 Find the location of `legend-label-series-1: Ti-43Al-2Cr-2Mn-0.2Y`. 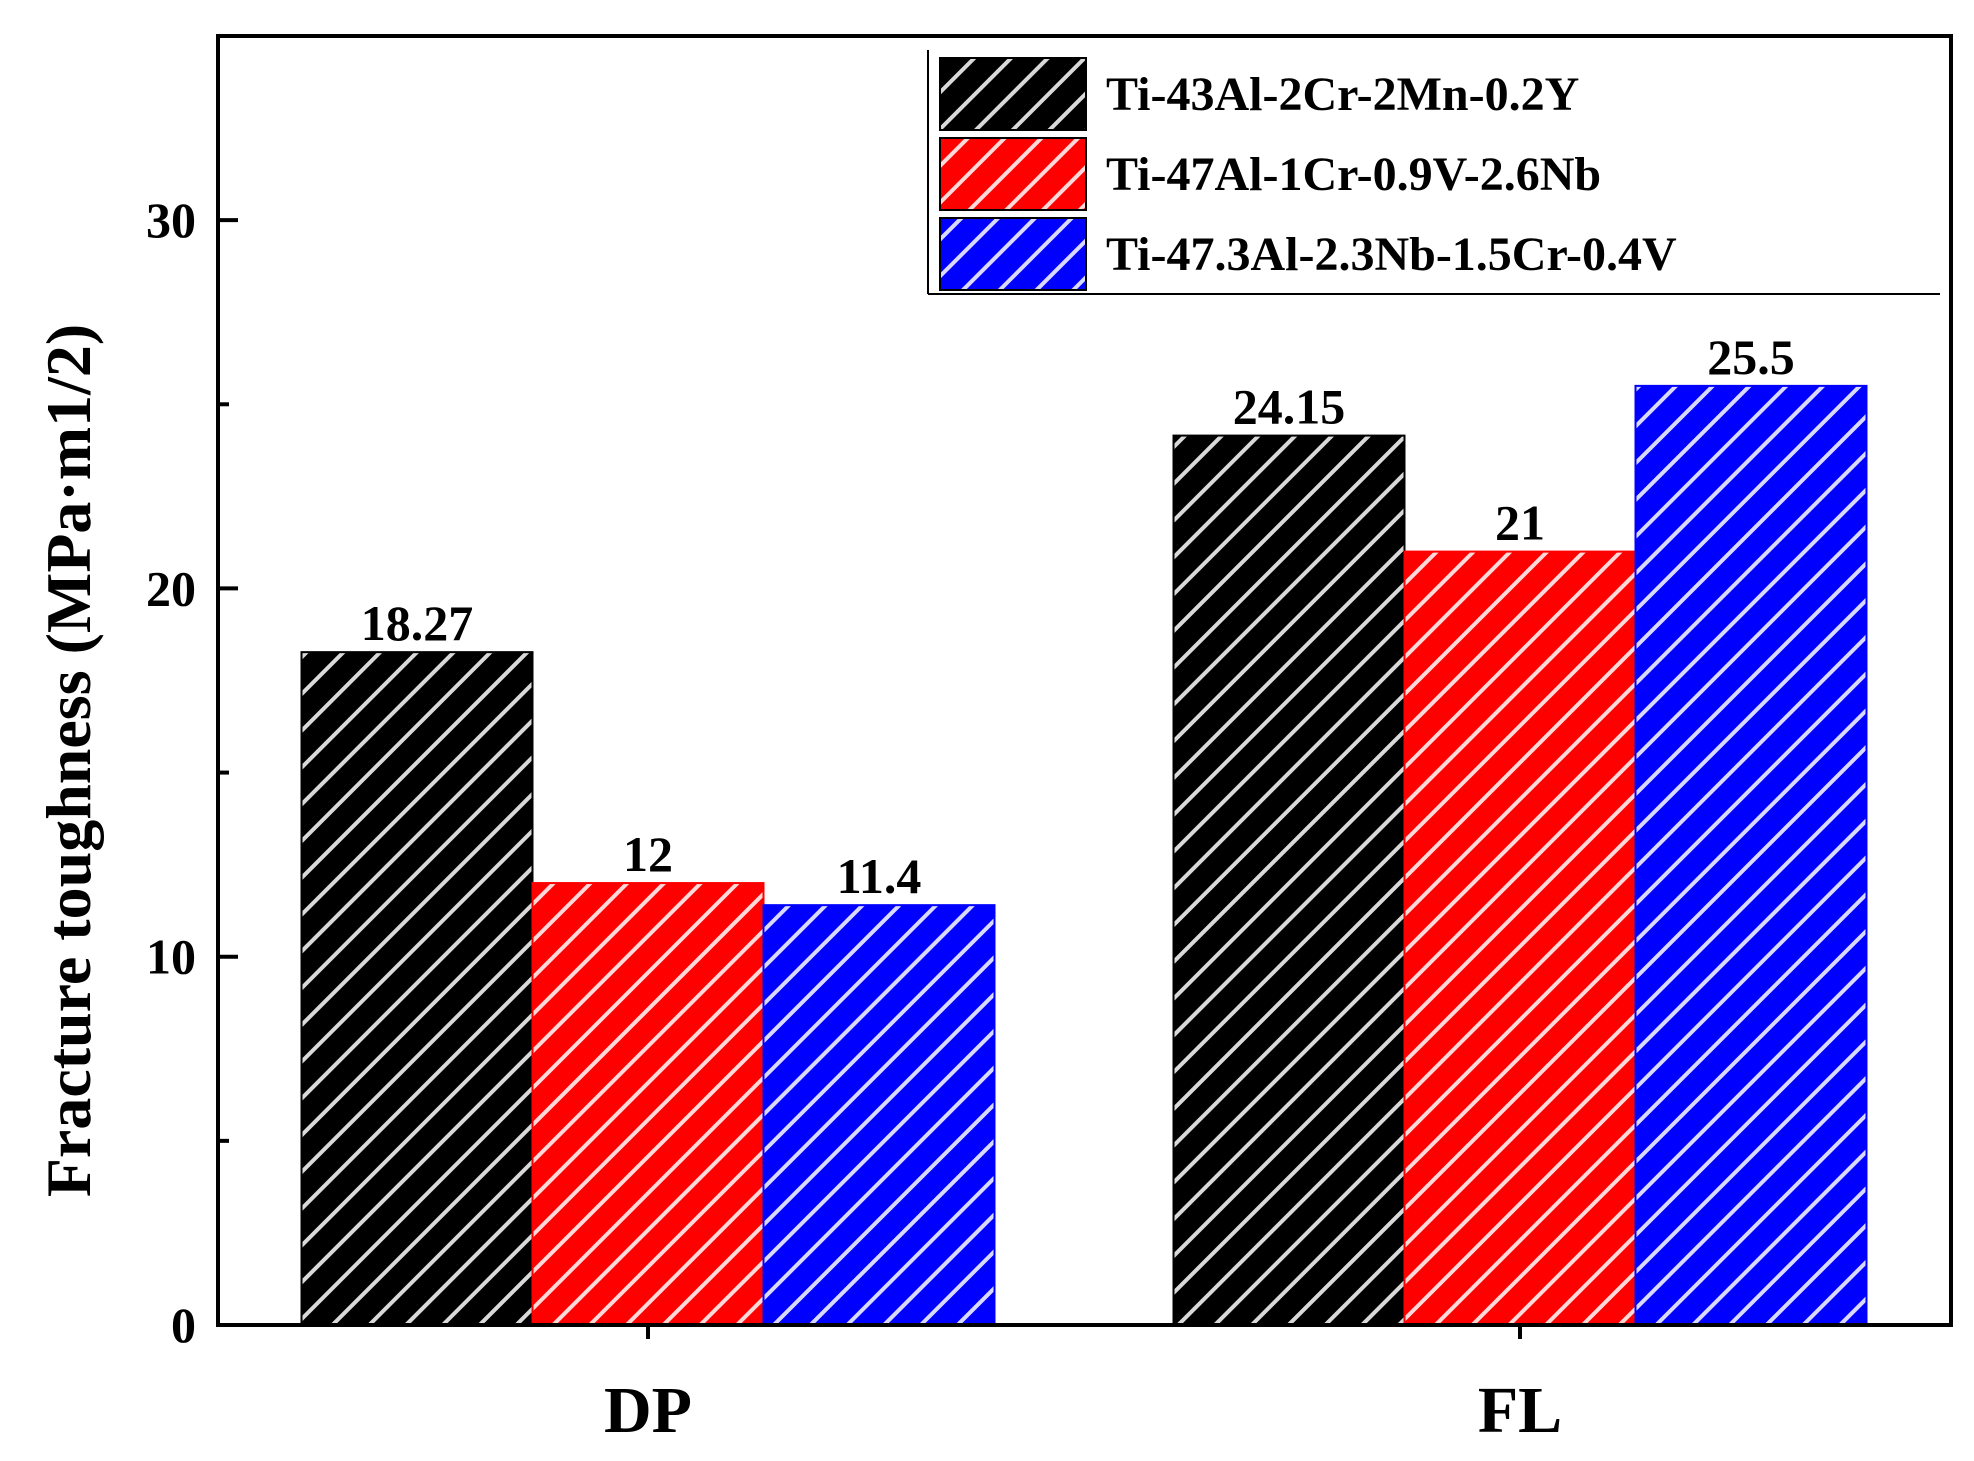

legend-label-series-1: Ti-43Al-2Cr-2Mn-0.2Y is located at coordinates (1342, 94).